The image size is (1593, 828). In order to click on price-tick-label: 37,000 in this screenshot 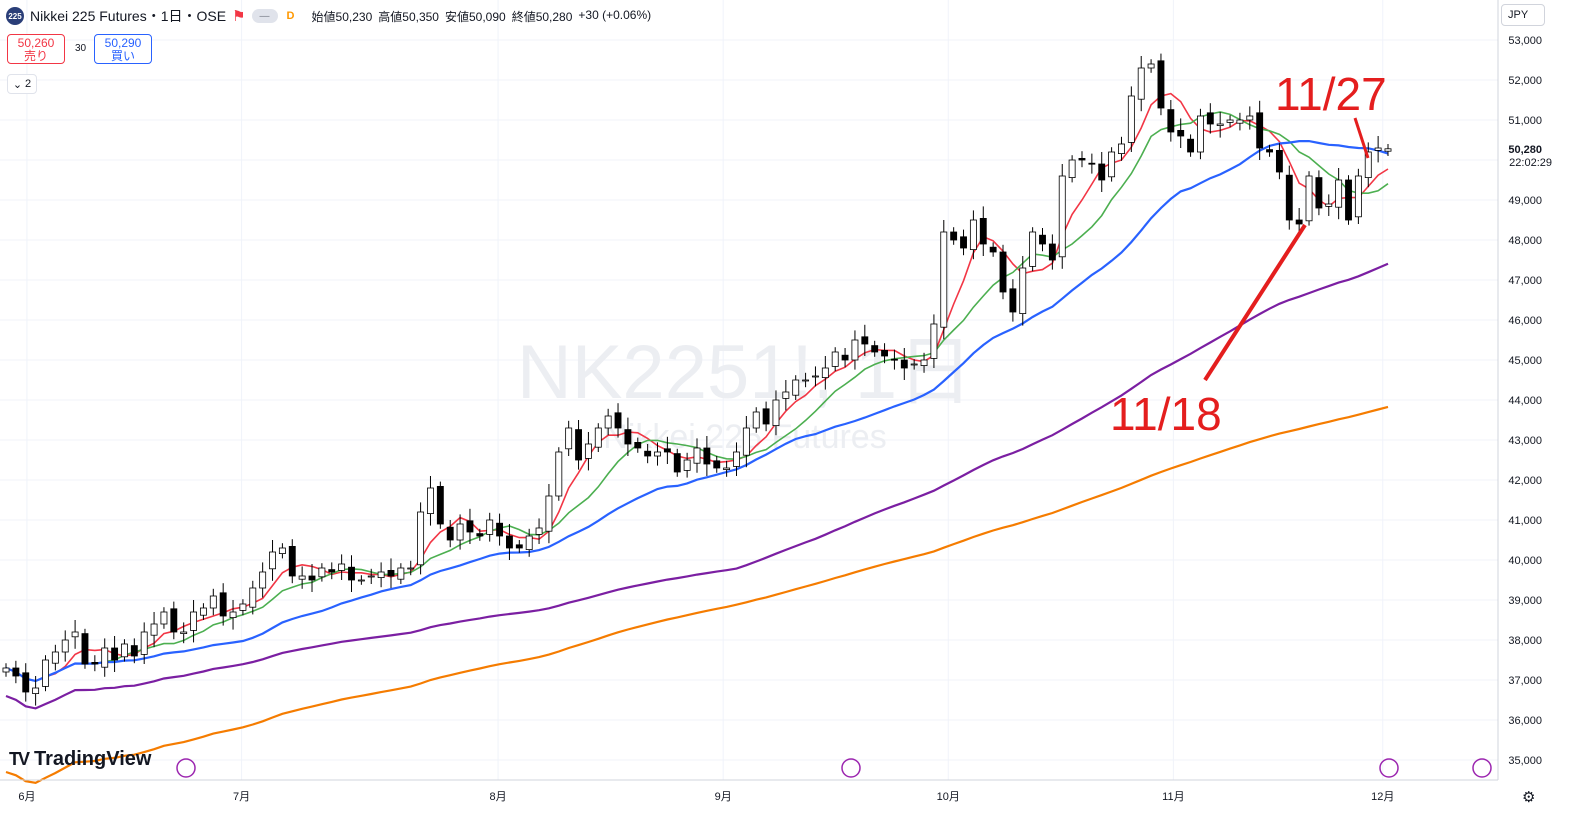, I will do `click(1525, 681)`.